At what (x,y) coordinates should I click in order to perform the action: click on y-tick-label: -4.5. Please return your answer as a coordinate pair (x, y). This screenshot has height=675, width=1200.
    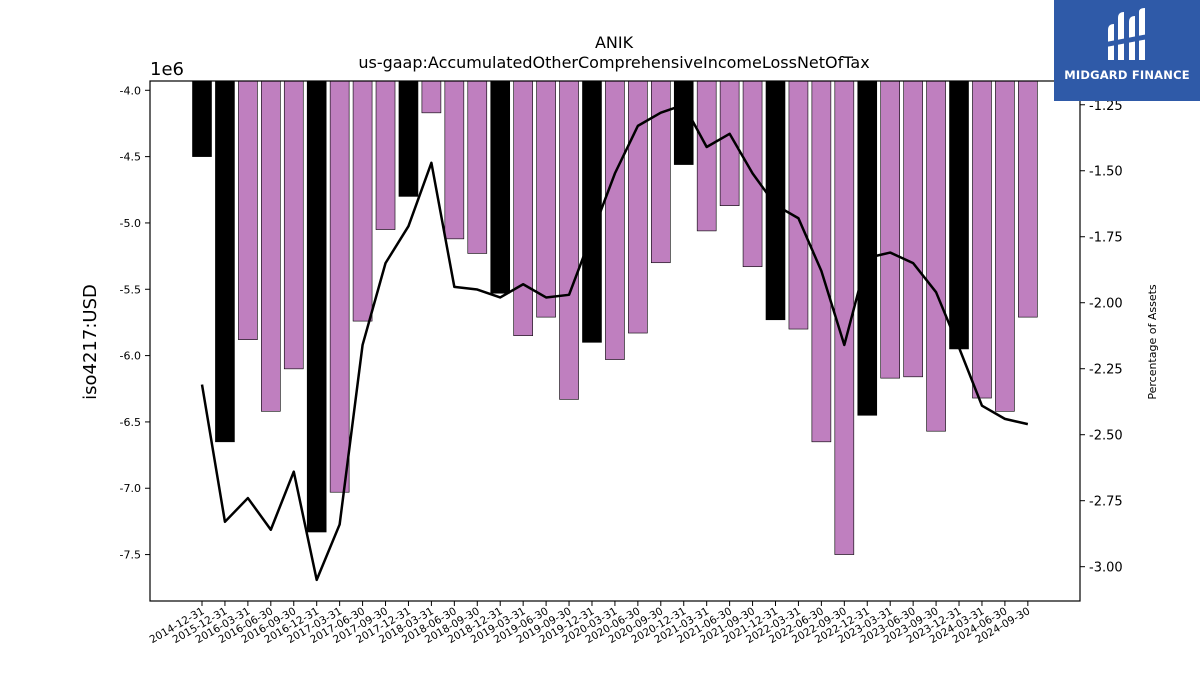
    Looking at the image, I should click on (130, 157).